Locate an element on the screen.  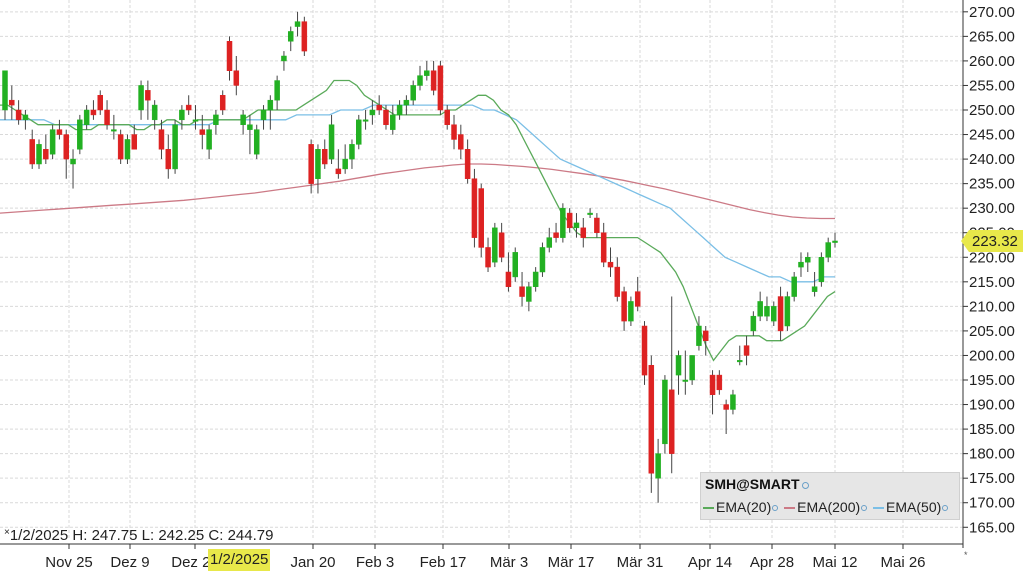
legend-item-ema50: EMA(50) is located at coordinates (911, 507).